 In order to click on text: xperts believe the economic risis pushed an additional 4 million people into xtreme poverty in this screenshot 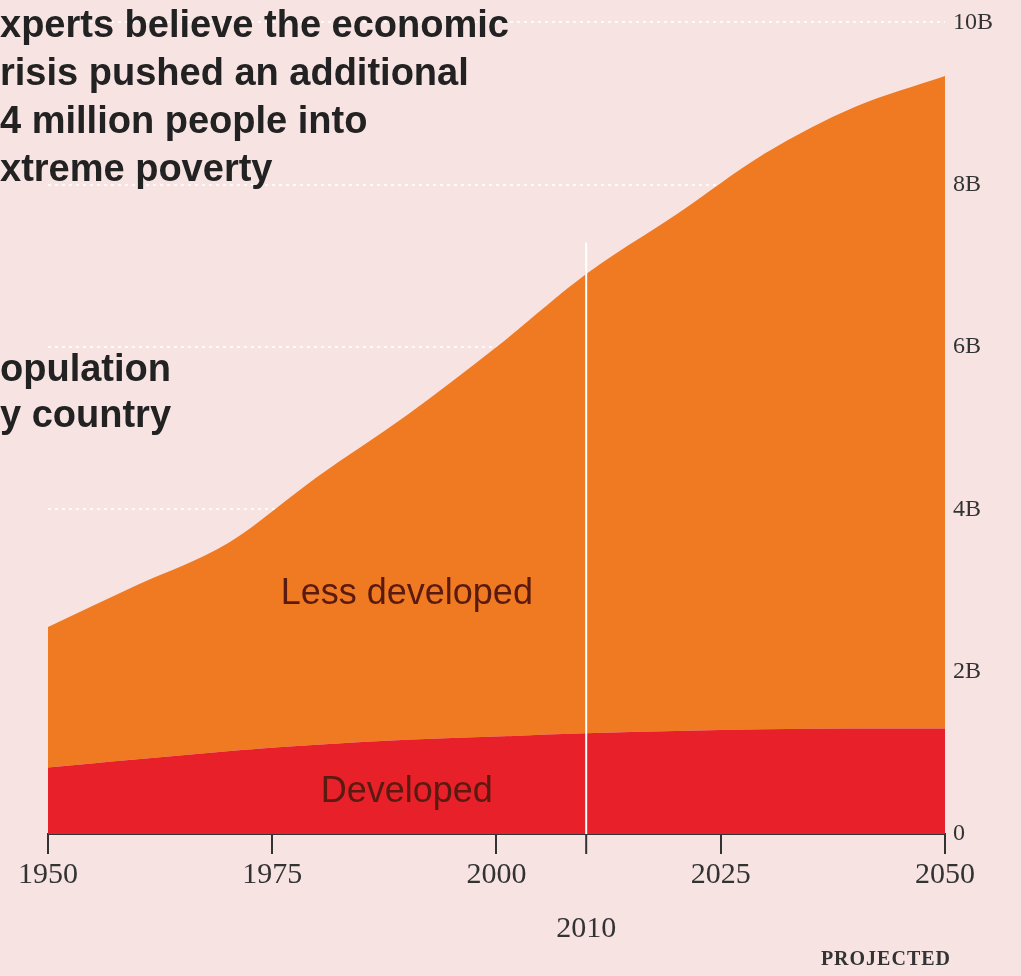, I will do `click(254, 96)`.